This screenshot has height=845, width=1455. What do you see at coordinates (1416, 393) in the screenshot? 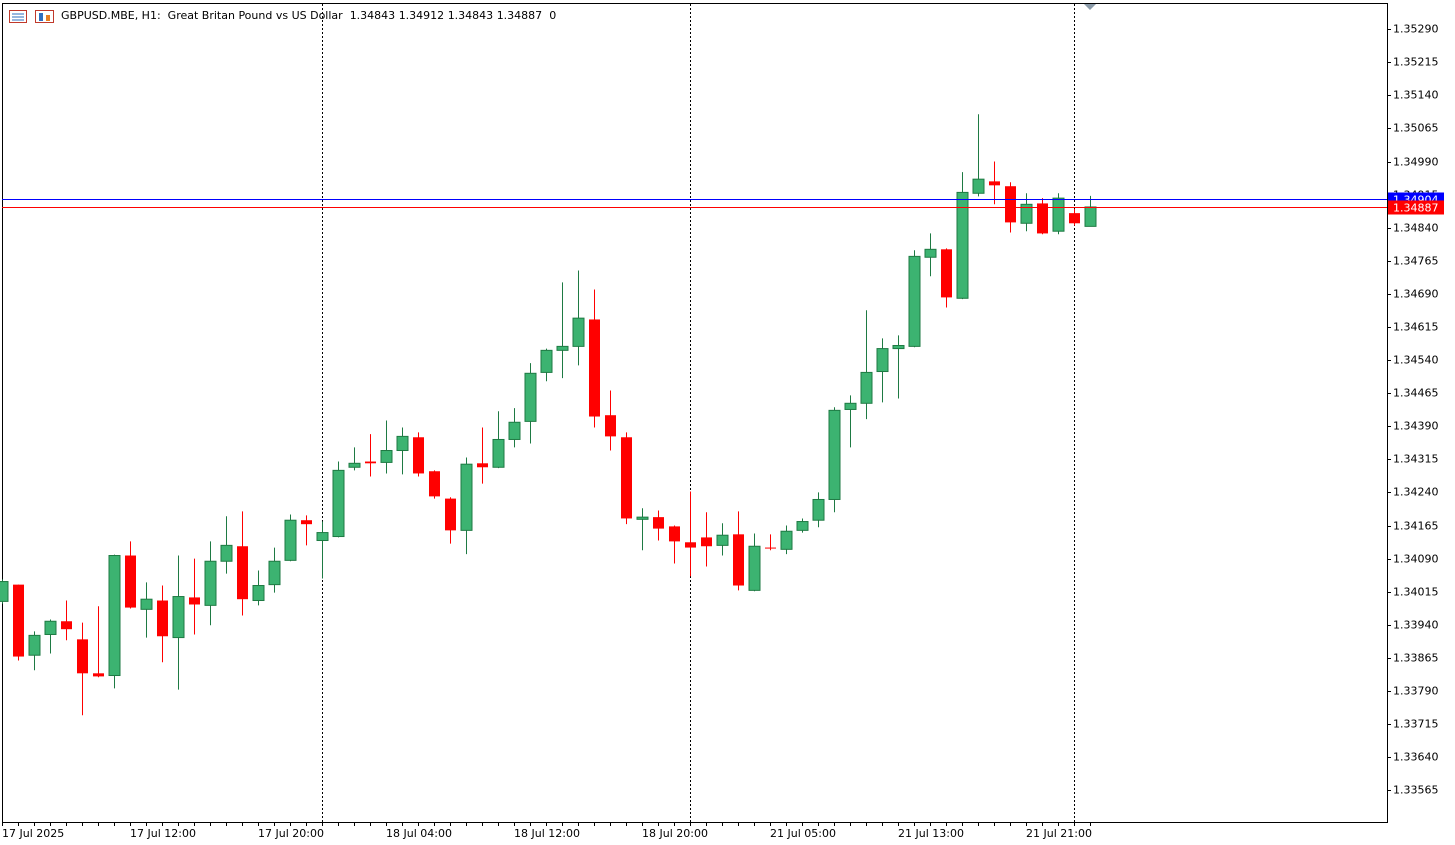
I see `y-tick-label: 1.34465` at bounding box center [1416, 393].